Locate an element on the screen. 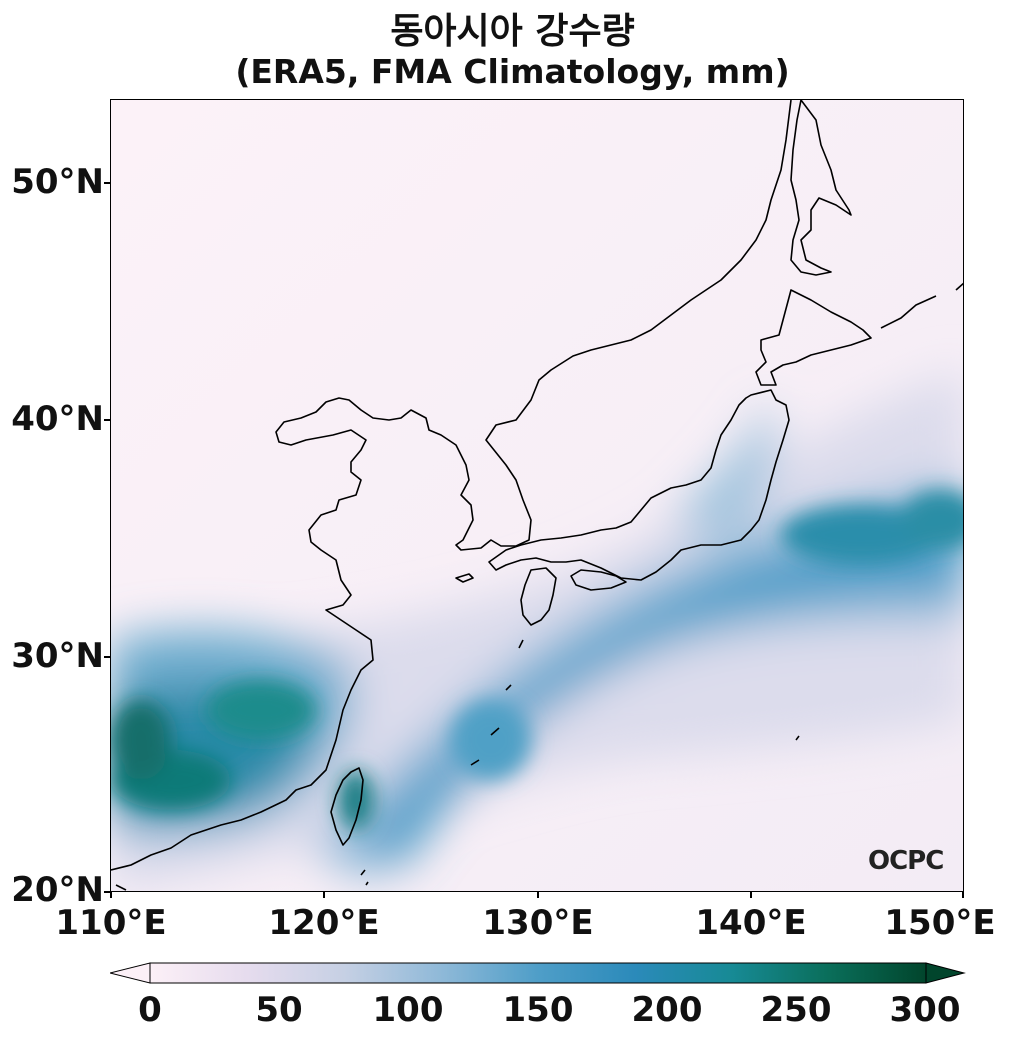  colorbar-tick-150: 150 is located at coordinates (538, 1010).